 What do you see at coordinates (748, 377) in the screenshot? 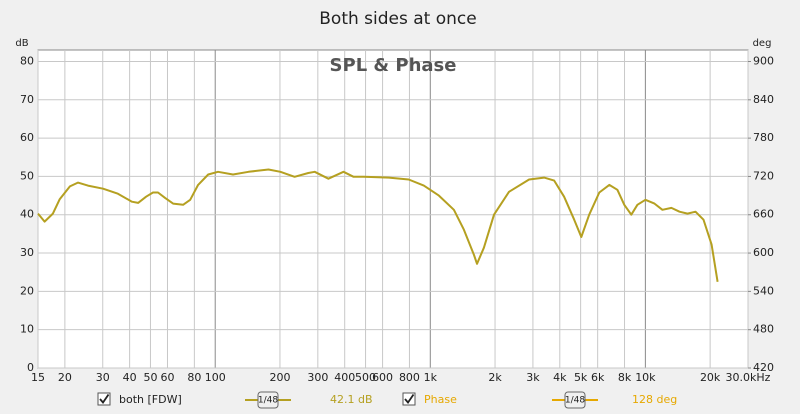
I see `x-tick-label: 30.0kHz` at bounding box center [748, 377].